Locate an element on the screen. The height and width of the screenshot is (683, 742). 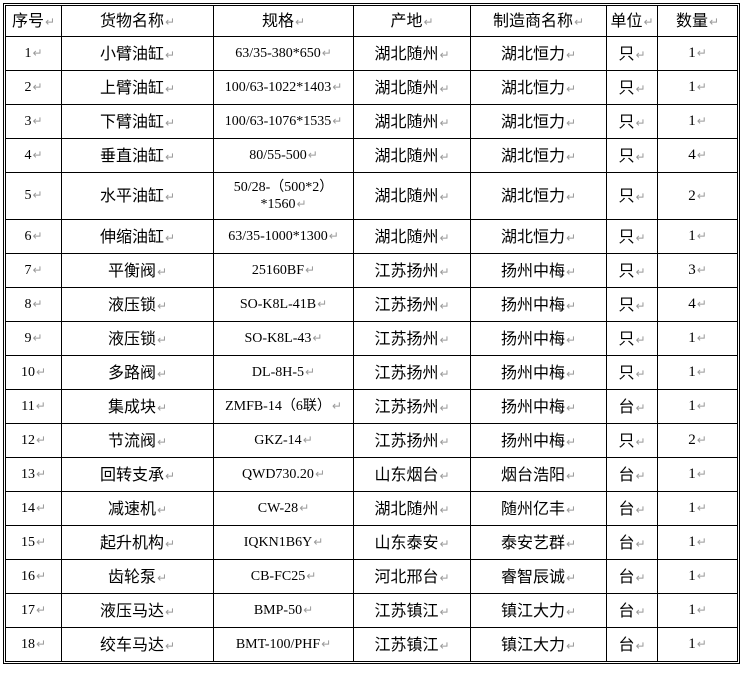
cell-name: 起升机构↵ is located at coordinates (137, 542).